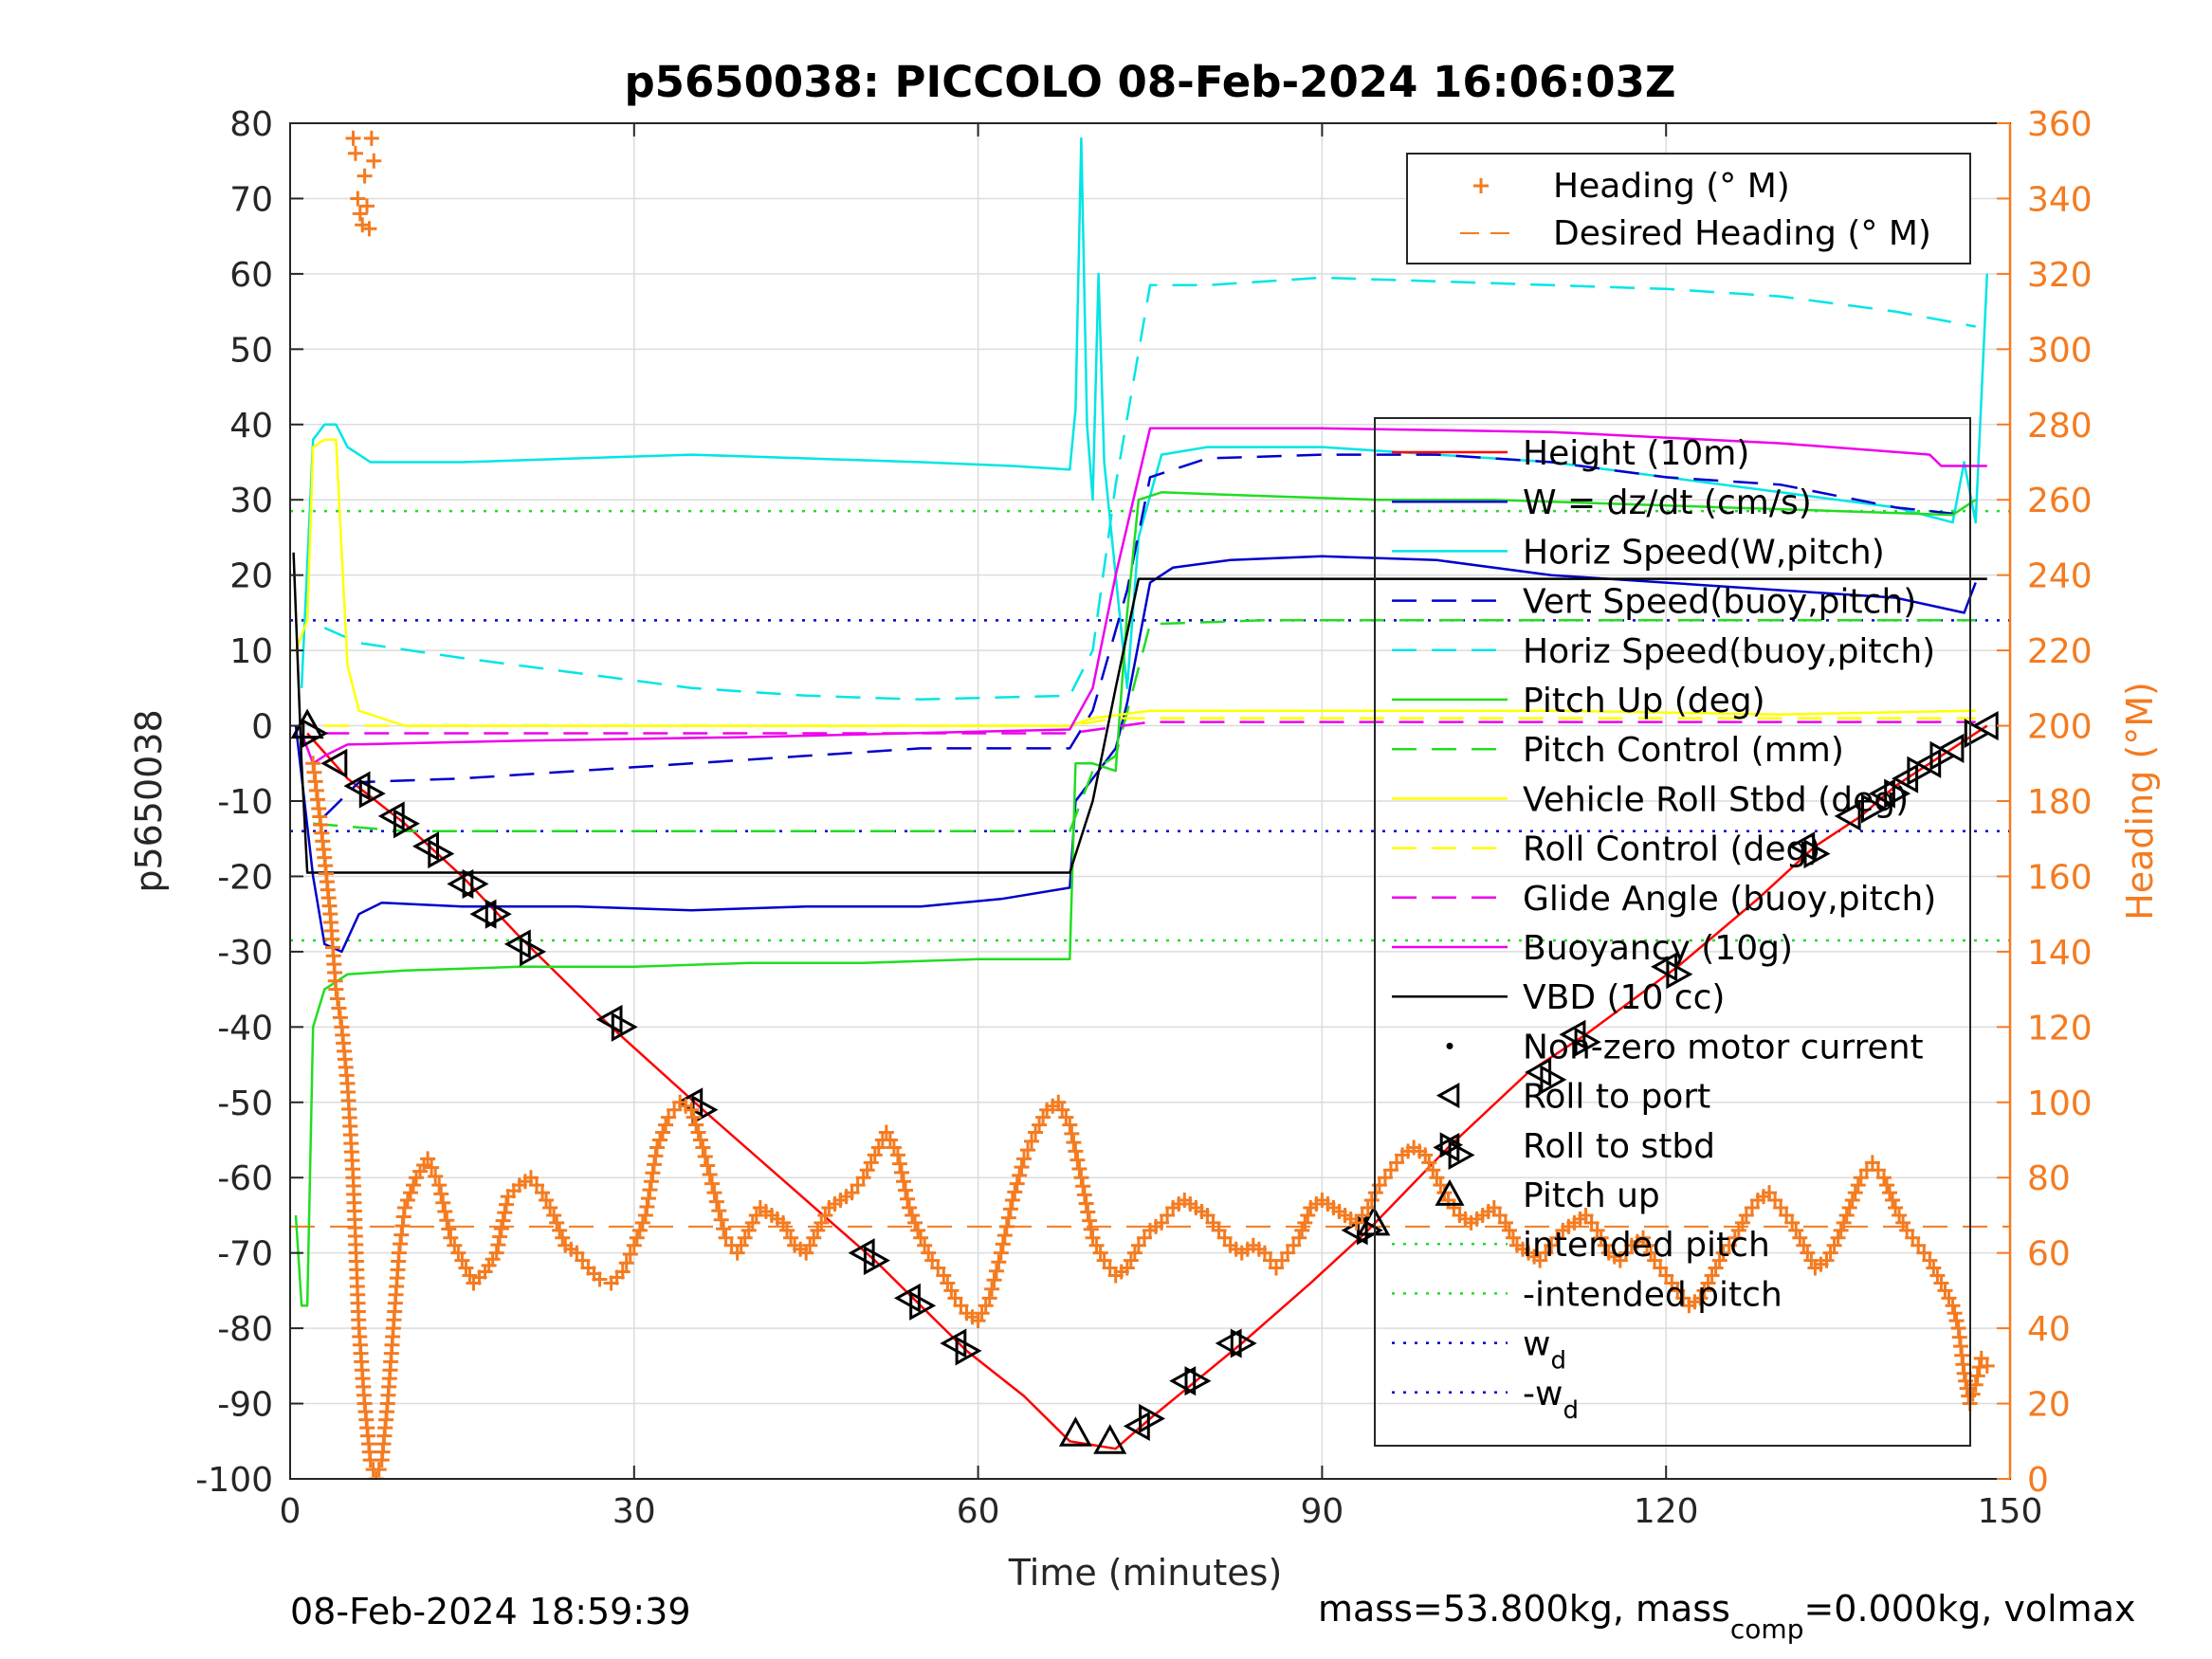 This screenshot has height=1659, width=2212. What do you see at coordinates (245, 1178) in the screenshot?
I see `y-tick-label-left: -60` at bounding box center [245, 1178].